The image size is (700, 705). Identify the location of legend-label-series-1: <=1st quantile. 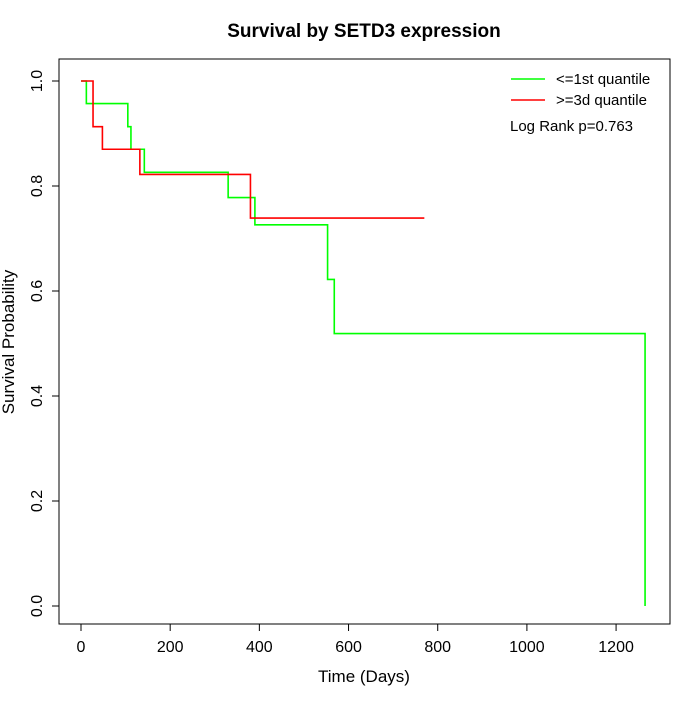
(603, 79).